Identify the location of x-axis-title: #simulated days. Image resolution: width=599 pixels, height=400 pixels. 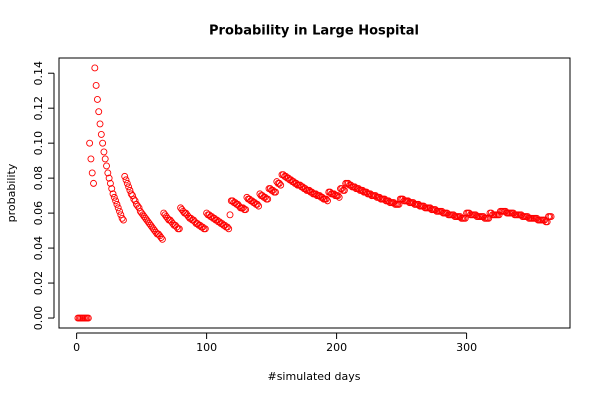
(313, 376).